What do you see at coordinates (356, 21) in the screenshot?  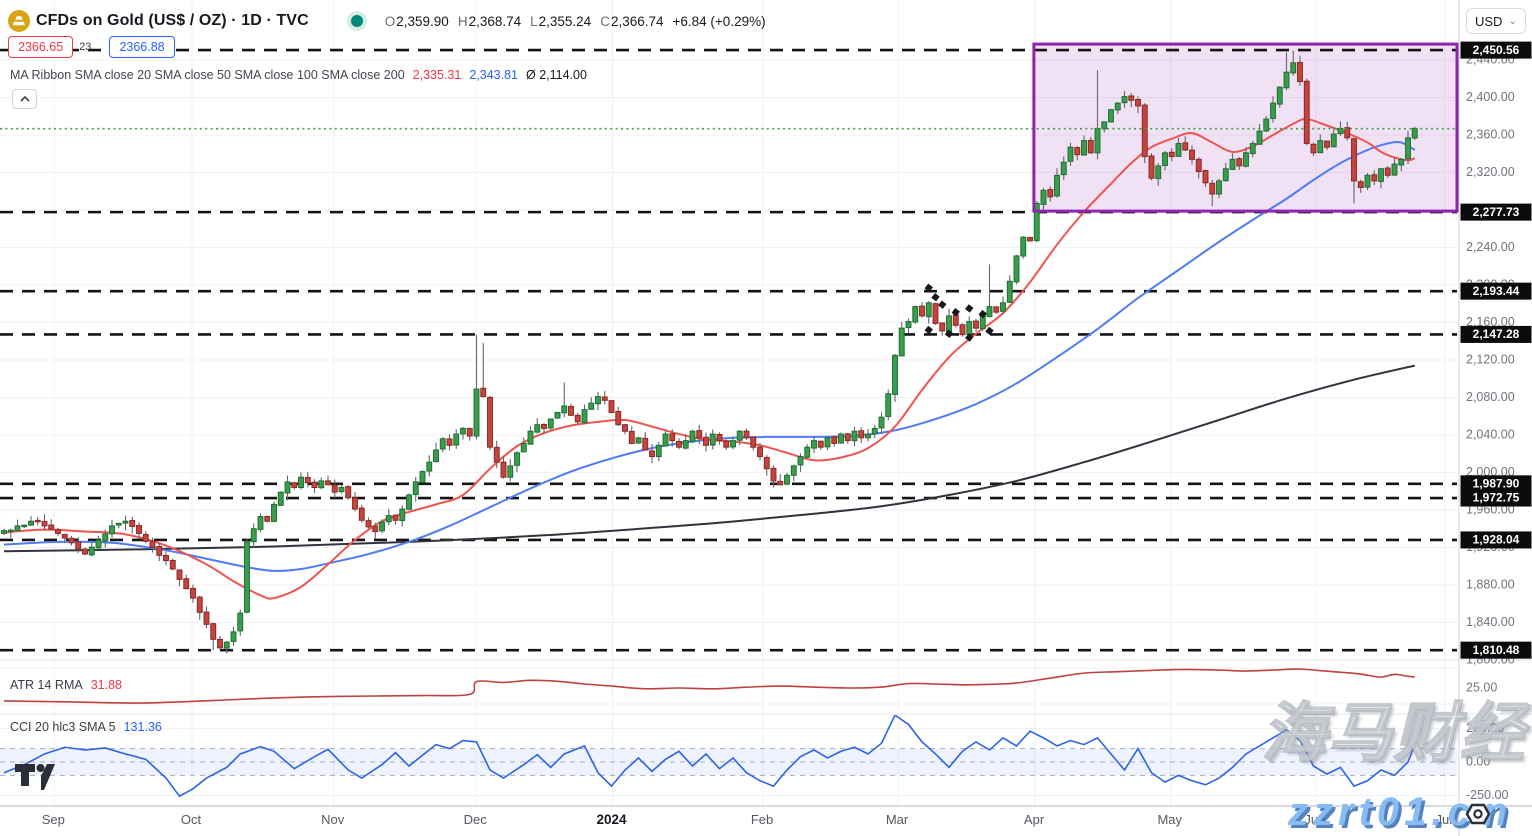 I see `market-status-dot` at bounding box center [356, 21].